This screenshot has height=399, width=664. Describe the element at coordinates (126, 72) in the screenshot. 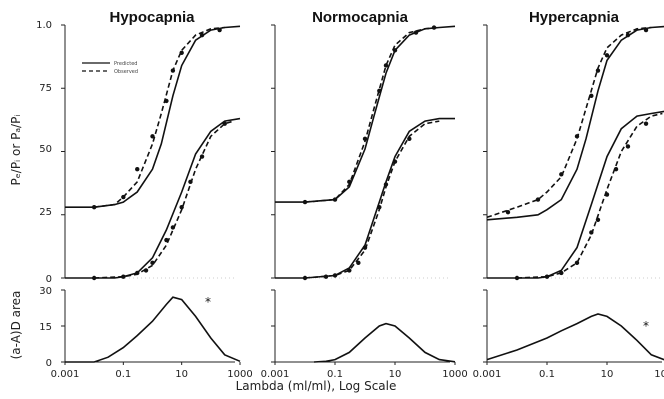

I see `legend-observed-label: Observed` at that location.